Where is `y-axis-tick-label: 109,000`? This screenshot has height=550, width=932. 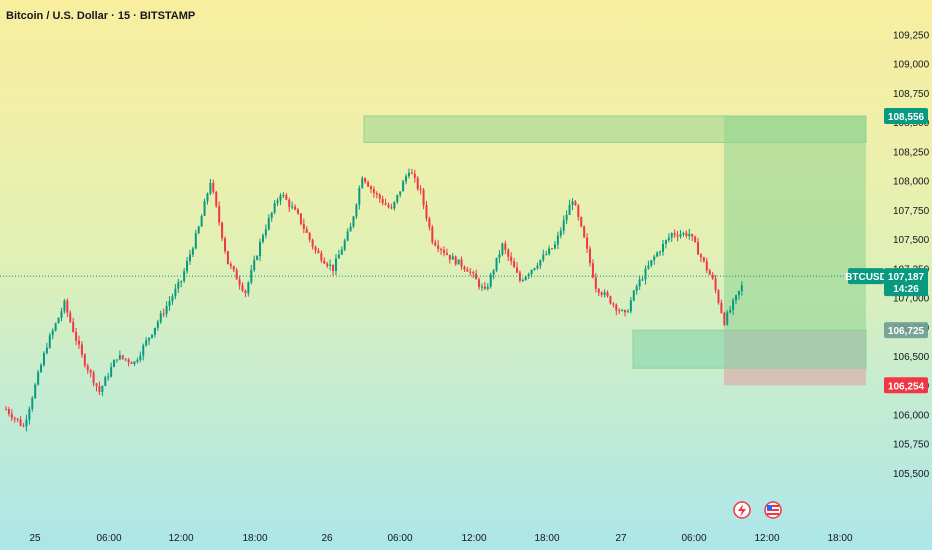
y-axis-tick-label: 109,000 is located at coordinates (911, 65).